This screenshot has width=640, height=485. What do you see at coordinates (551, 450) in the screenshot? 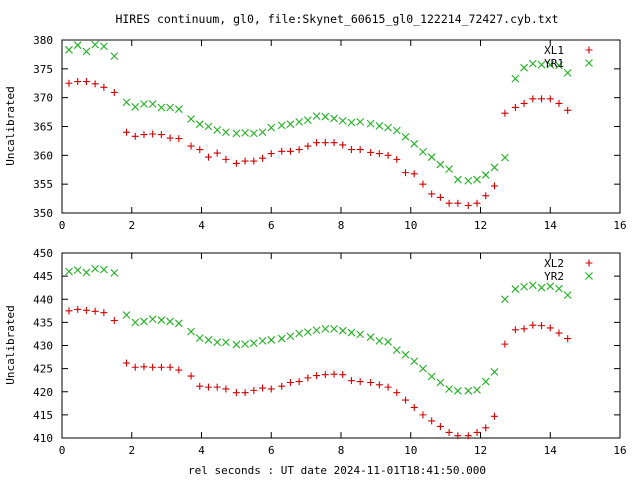
I see `bottom-x-tick-label: 14` at bounding box center [551, 450].